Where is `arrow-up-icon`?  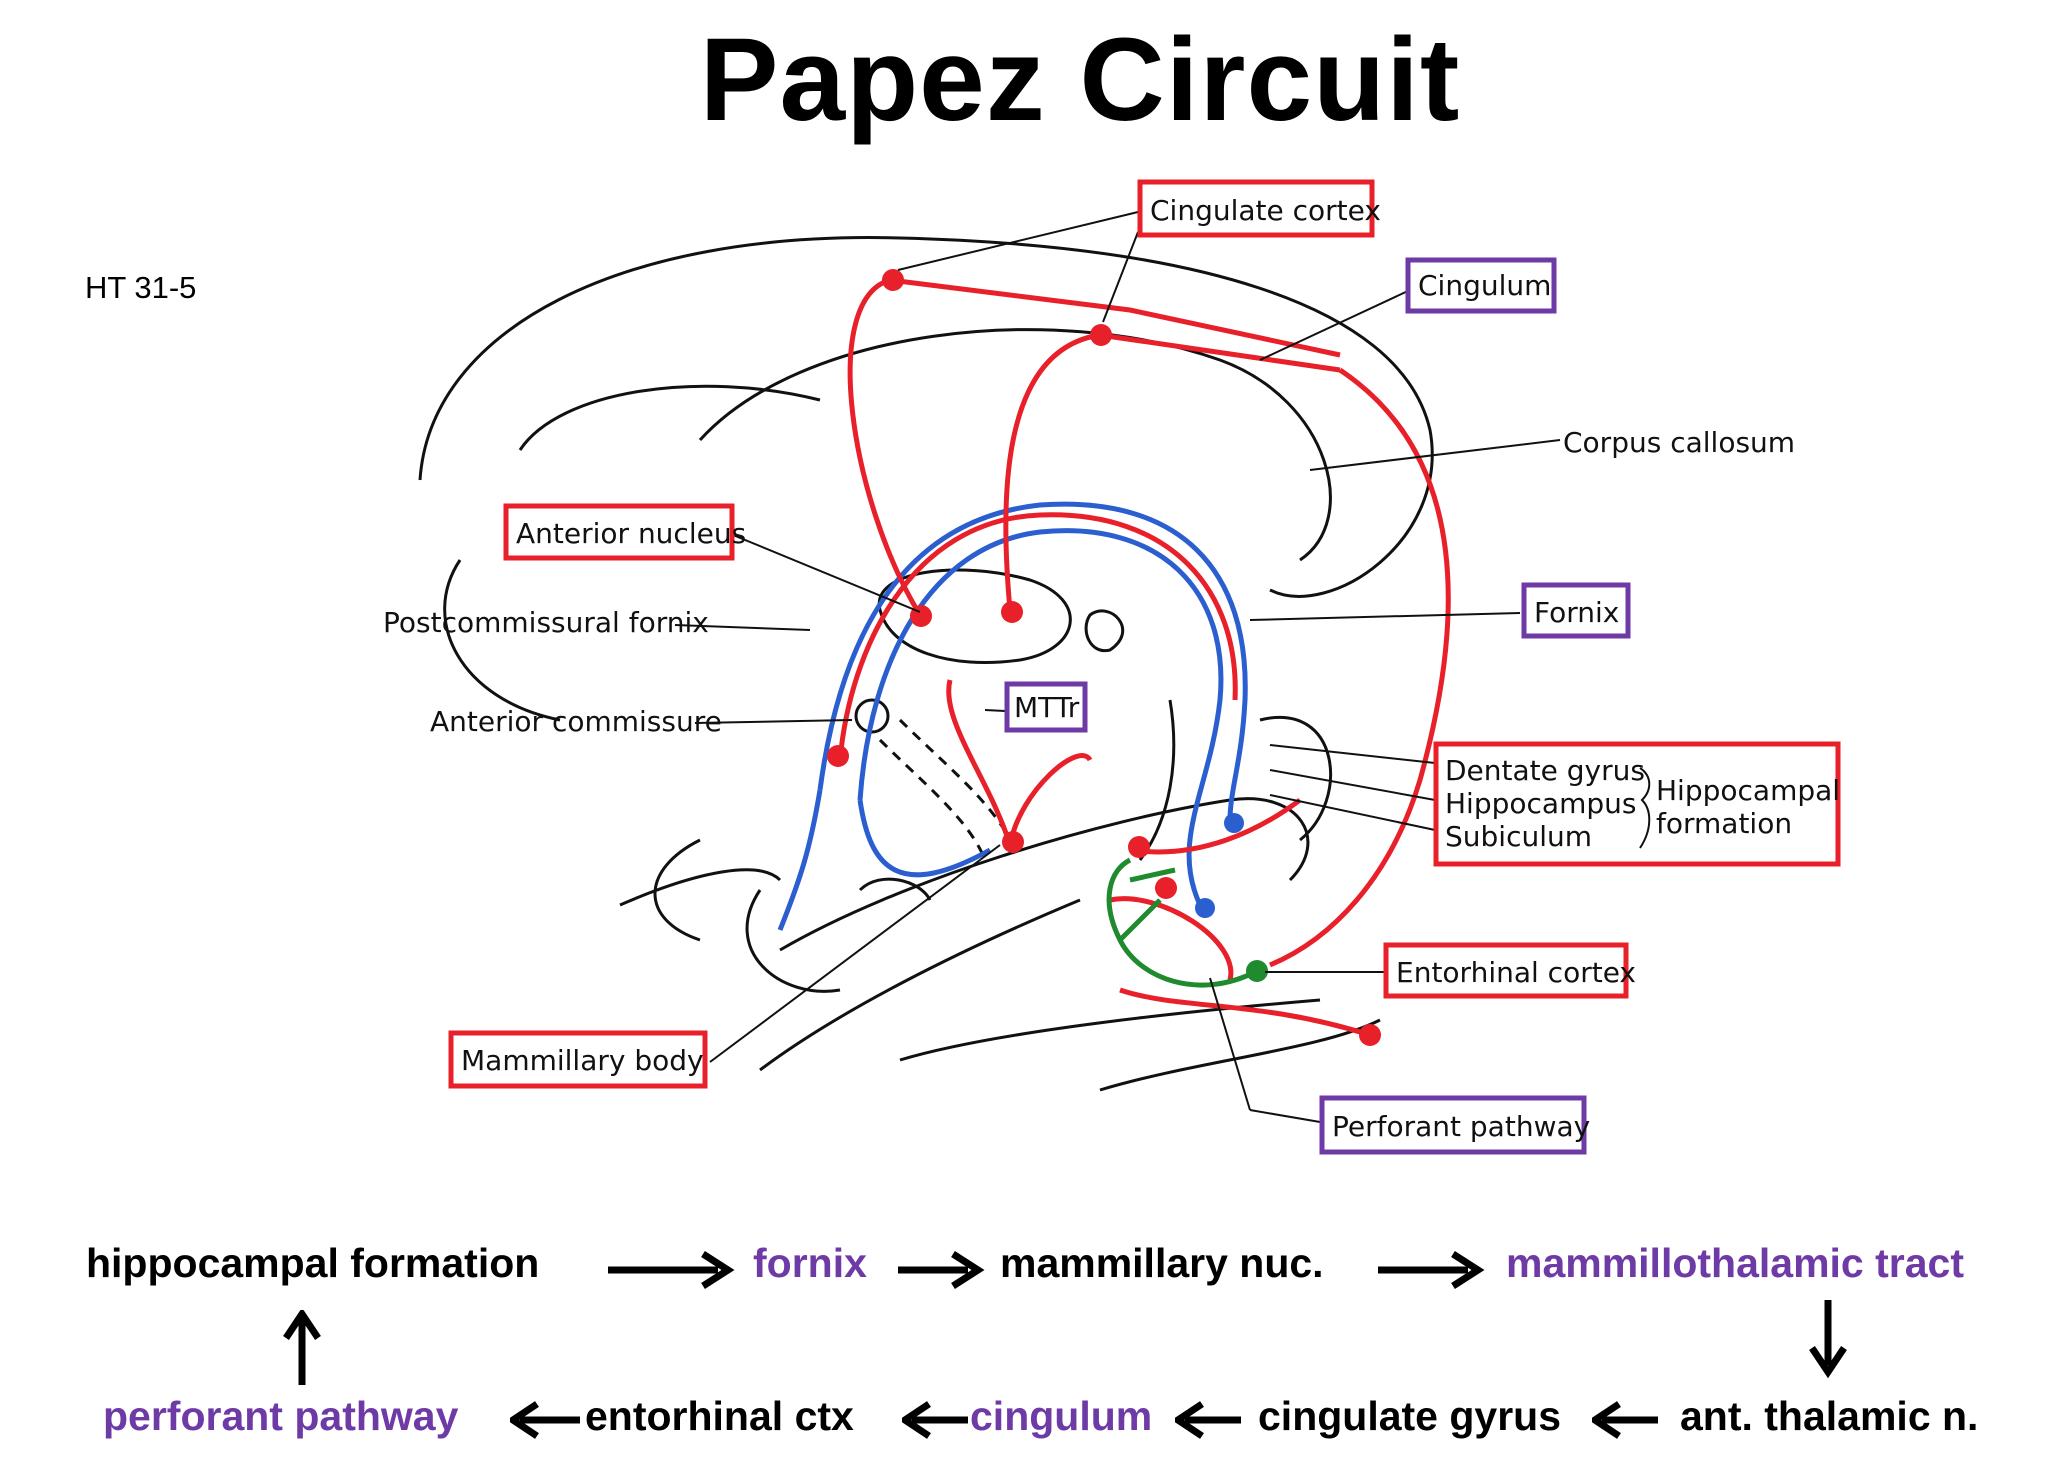
arrow-up-icon is located at coordinates (302, 1347).